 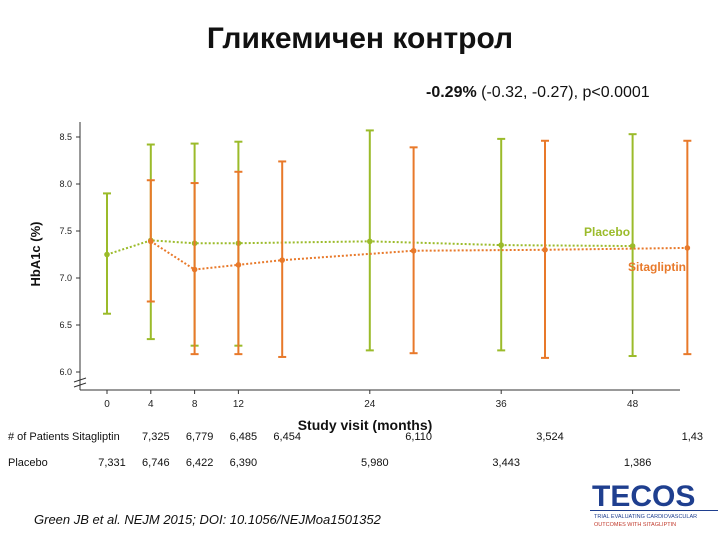 I want to click on logo-text: TECOS, so click(x=643, y=496).